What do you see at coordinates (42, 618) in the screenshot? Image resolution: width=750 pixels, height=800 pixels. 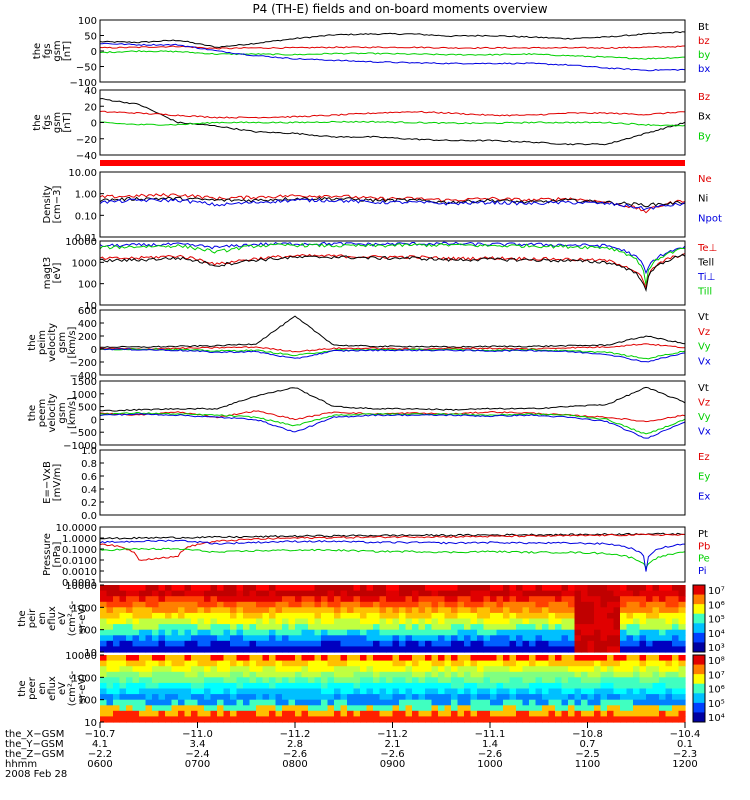 I see `y-axis-label: en` at bounding box center [42, 618].